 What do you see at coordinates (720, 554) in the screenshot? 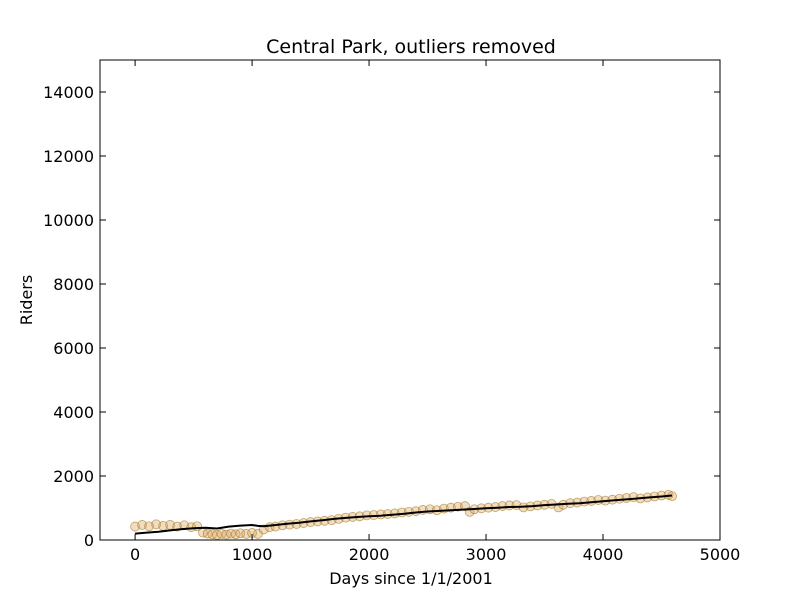
I see `x-tick-label: 5000` at bounding box center [720, 554].